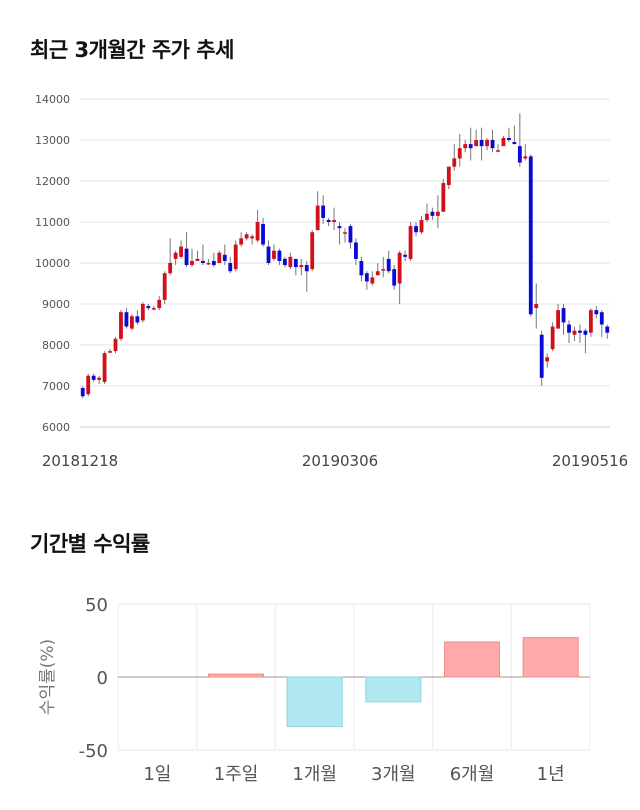  What do you see at coordinates (340, 461) in the screenshot?
I see `price-x-tick-label: 20190306` at bounding box center [340, 461].